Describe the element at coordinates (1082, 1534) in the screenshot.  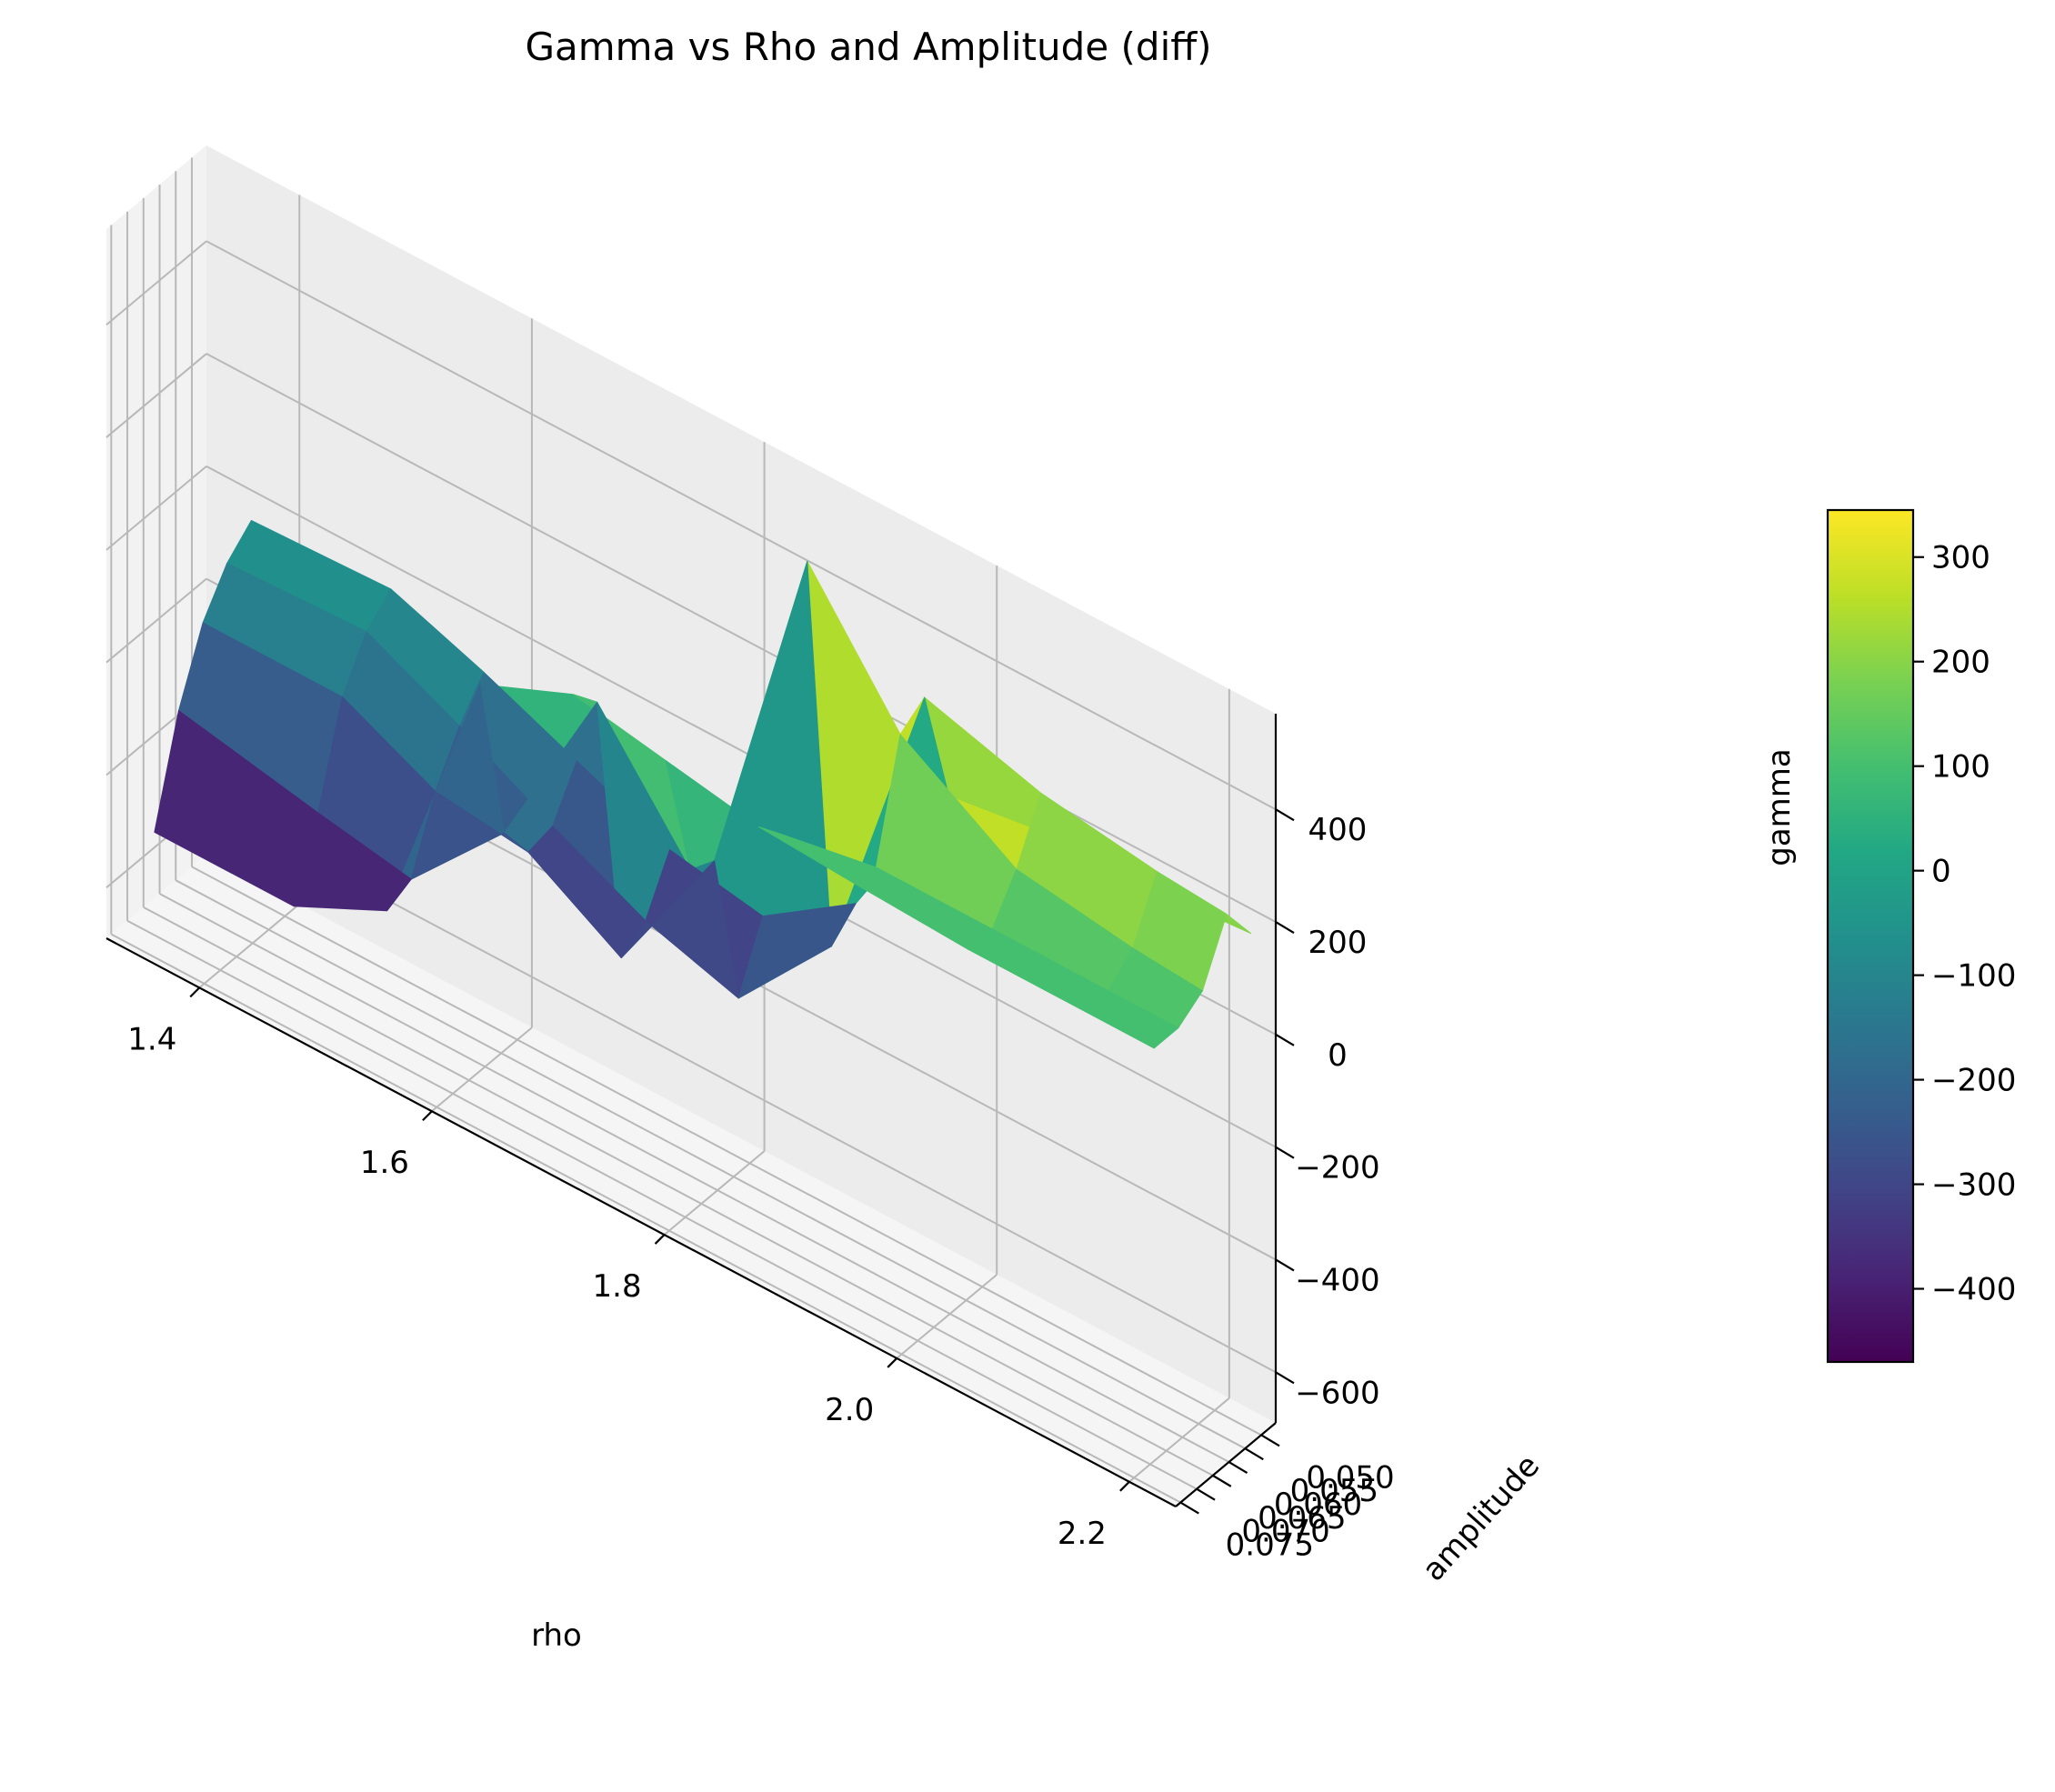
I see `x-tick-label: 2.2` at that location.